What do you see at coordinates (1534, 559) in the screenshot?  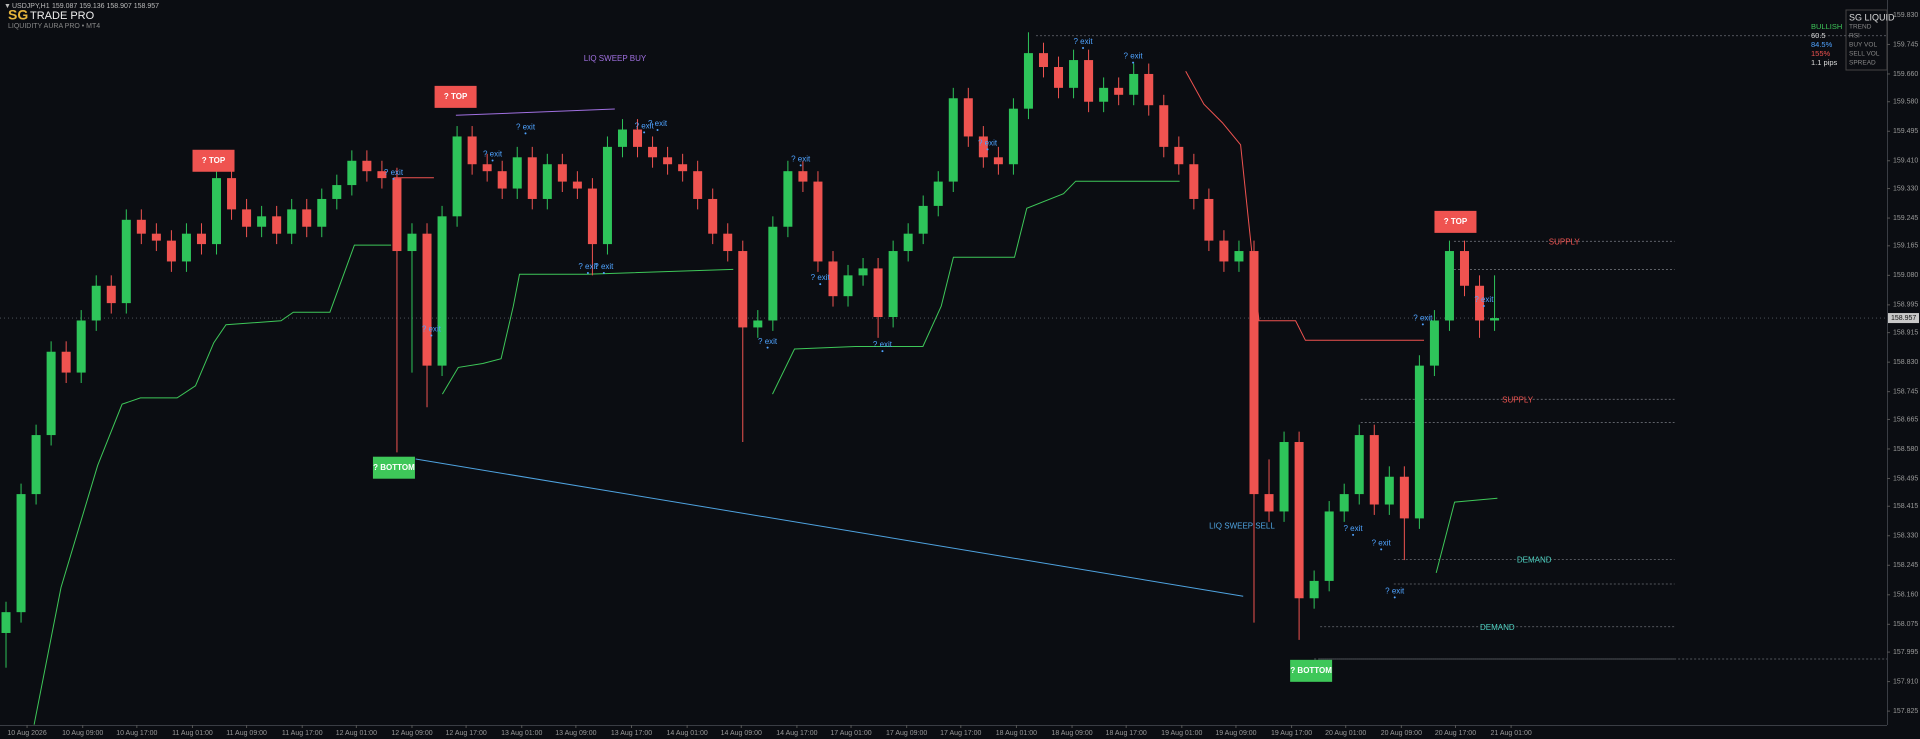 I see `zone-label: DEMAND` at bounding box center [1534, 559].